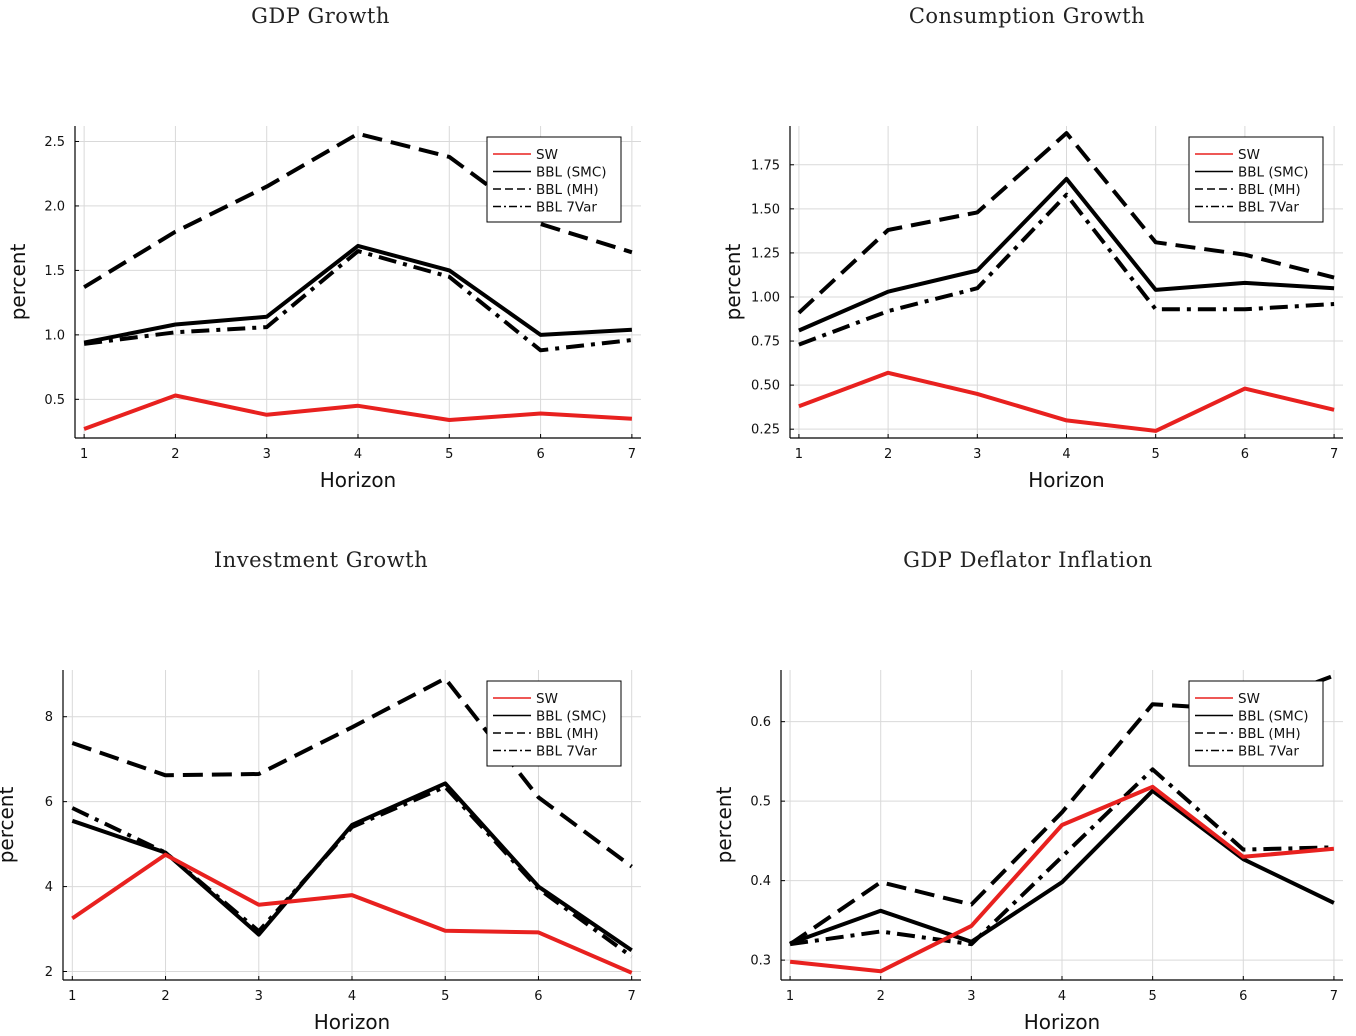 The width and height of the screenshot is (1356, 1036). What do you see at coordinates (765, 342) in the screenshot?
I see `y-tick-label: 0.75` at bounding box center [765, 342].